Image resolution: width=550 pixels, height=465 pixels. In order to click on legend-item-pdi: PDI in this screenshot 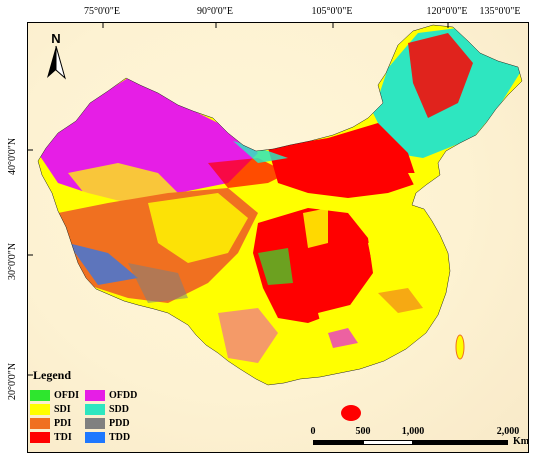, I will do `click(50, 423)`.